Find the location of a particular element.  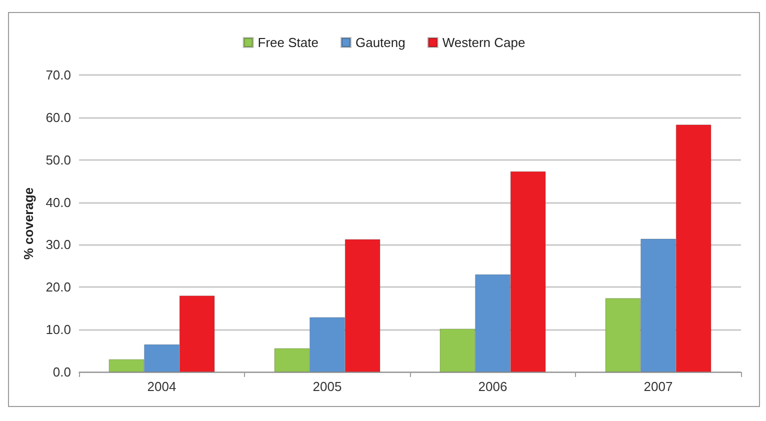

x-tick-label: 2005 is located at coordinates (327, 386).